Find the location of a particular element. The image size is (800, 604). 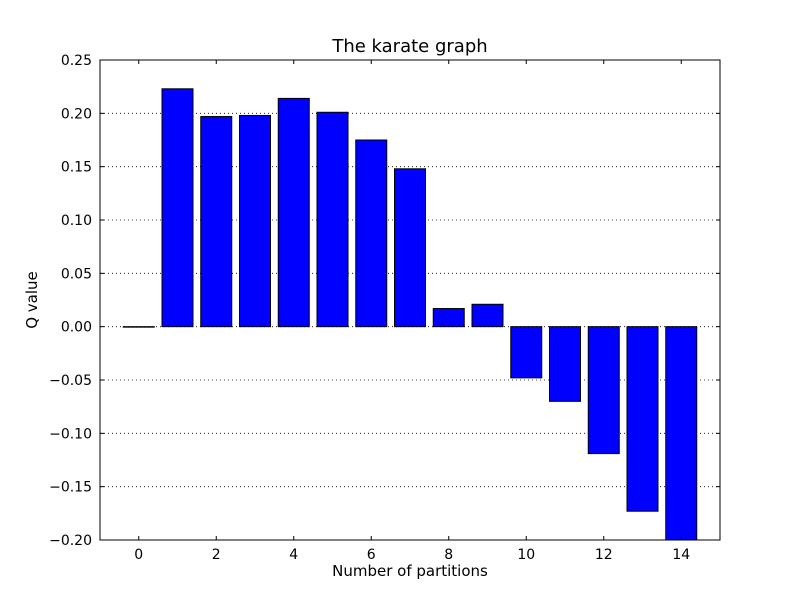

x-tick-label: 0 is located at coordinates (138, 555).